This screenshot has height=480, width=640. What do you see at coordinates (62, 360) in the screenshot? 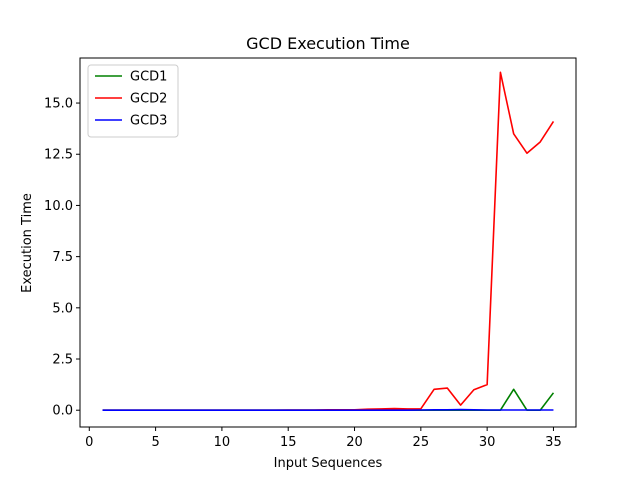
I see `y-tick-label: 2.5` at bounding box center [62, 360].